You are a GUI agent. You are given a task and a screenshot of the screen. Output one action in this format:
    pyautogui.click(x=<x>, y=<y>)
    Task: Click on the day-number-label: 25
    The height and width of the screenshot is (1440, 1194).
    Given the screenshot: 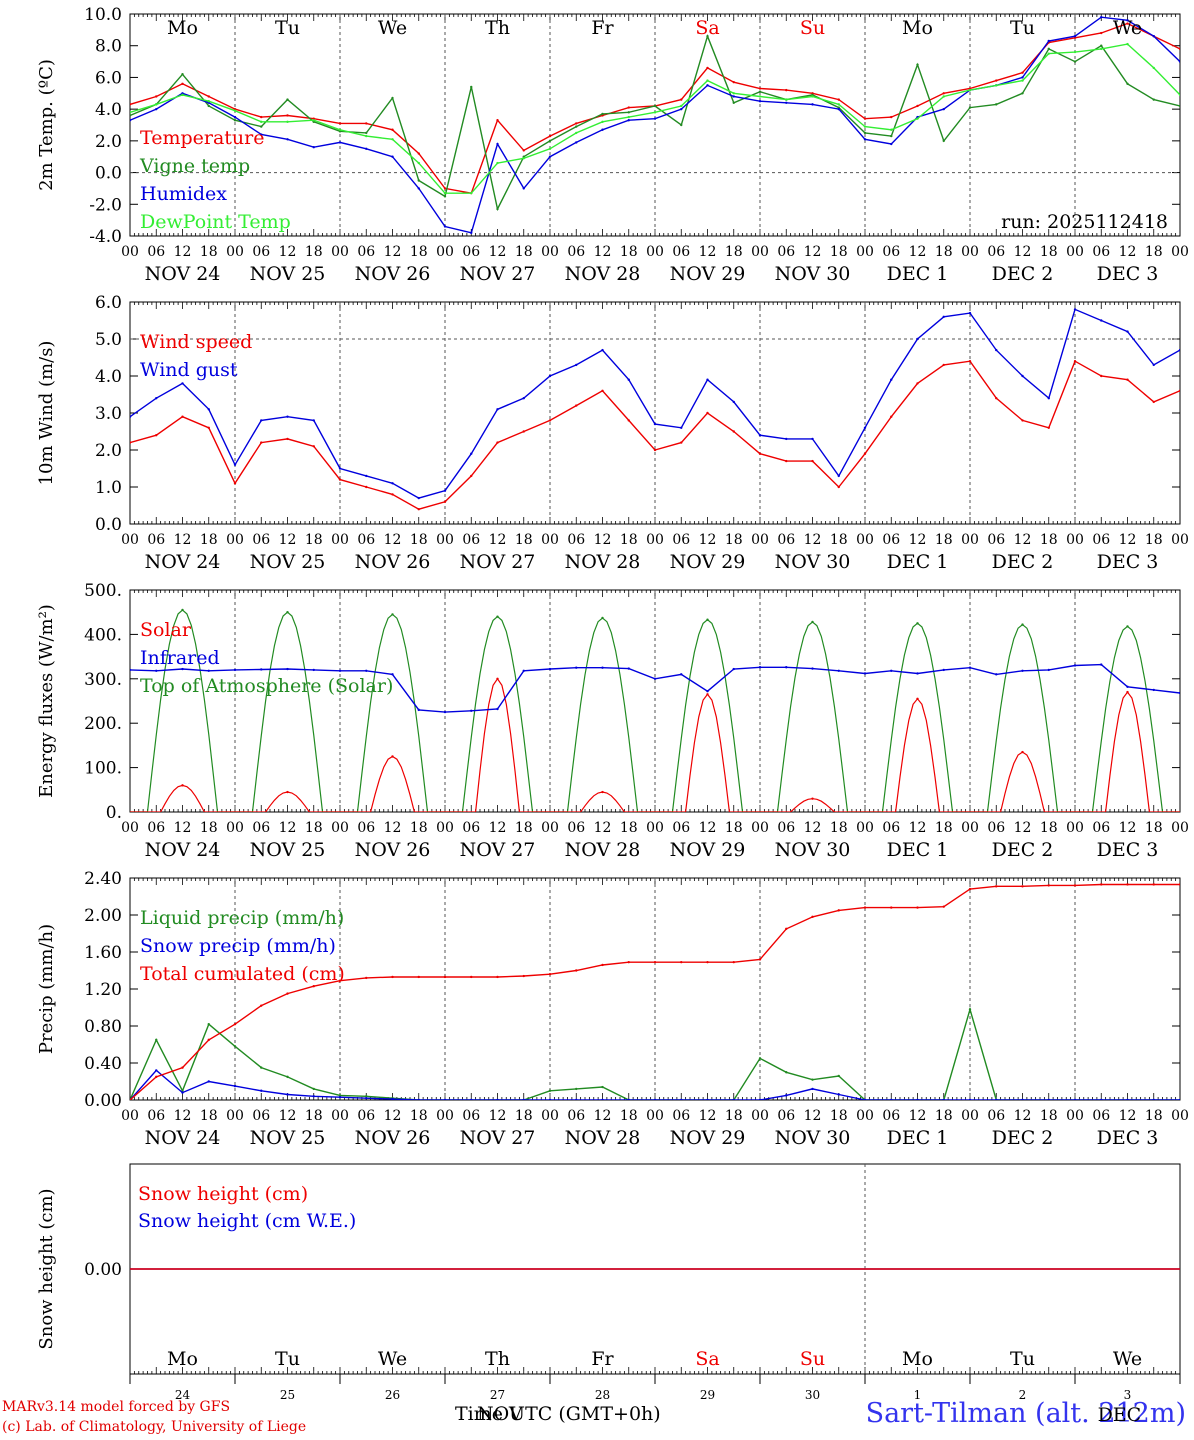 What is the action you would take?
    pyautogui.click(x=287, y=1395)
    